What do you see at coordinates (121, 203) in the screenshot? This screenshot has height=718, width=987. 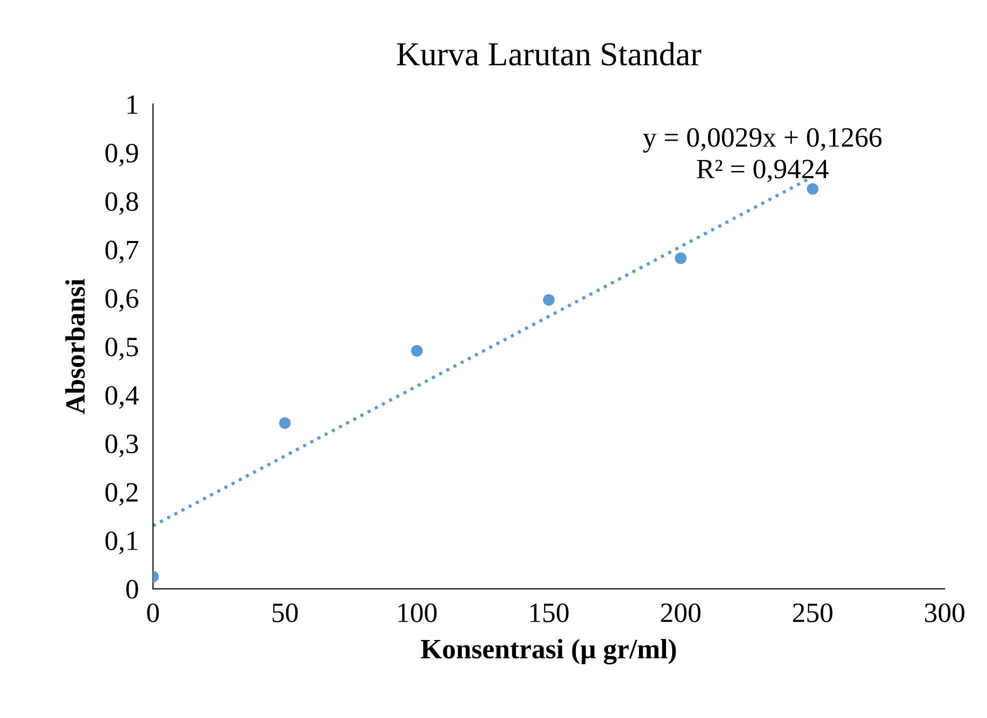 I see `y-tick-label: 0,8` at bounding box center [121, 203].